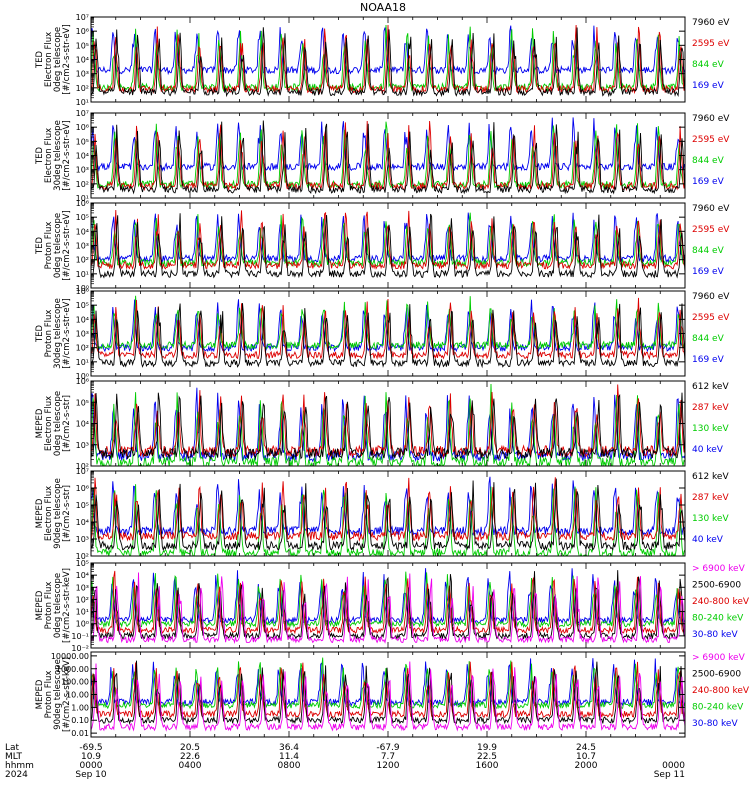 The height and width of the screenshot is (800, 750). Describe the element at coordinates (383, 7) in the screenshot. I see `chart-title: NOAA18` at that location.